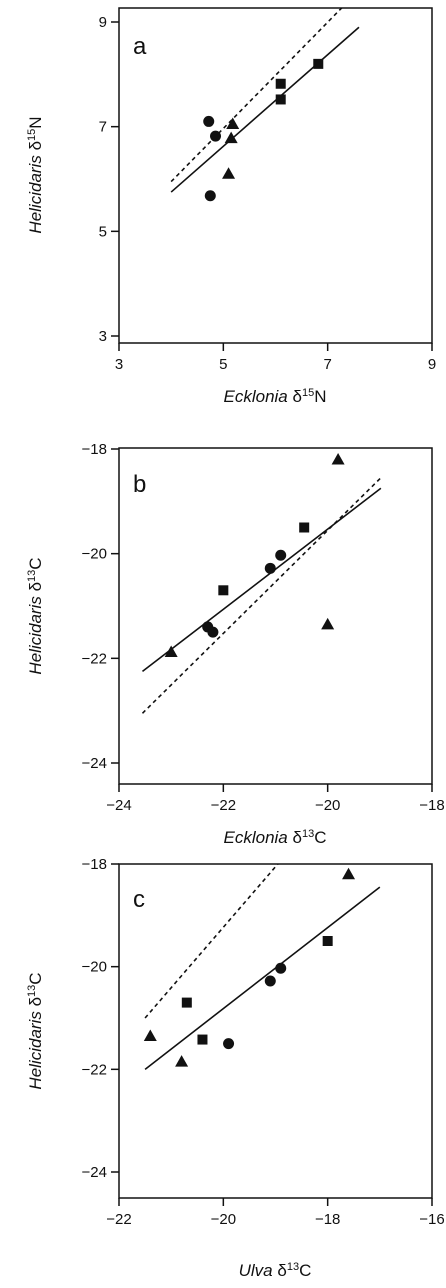  I want to click on x-axis-ticks: −24 −22 −20 −18, so click(275, 799).